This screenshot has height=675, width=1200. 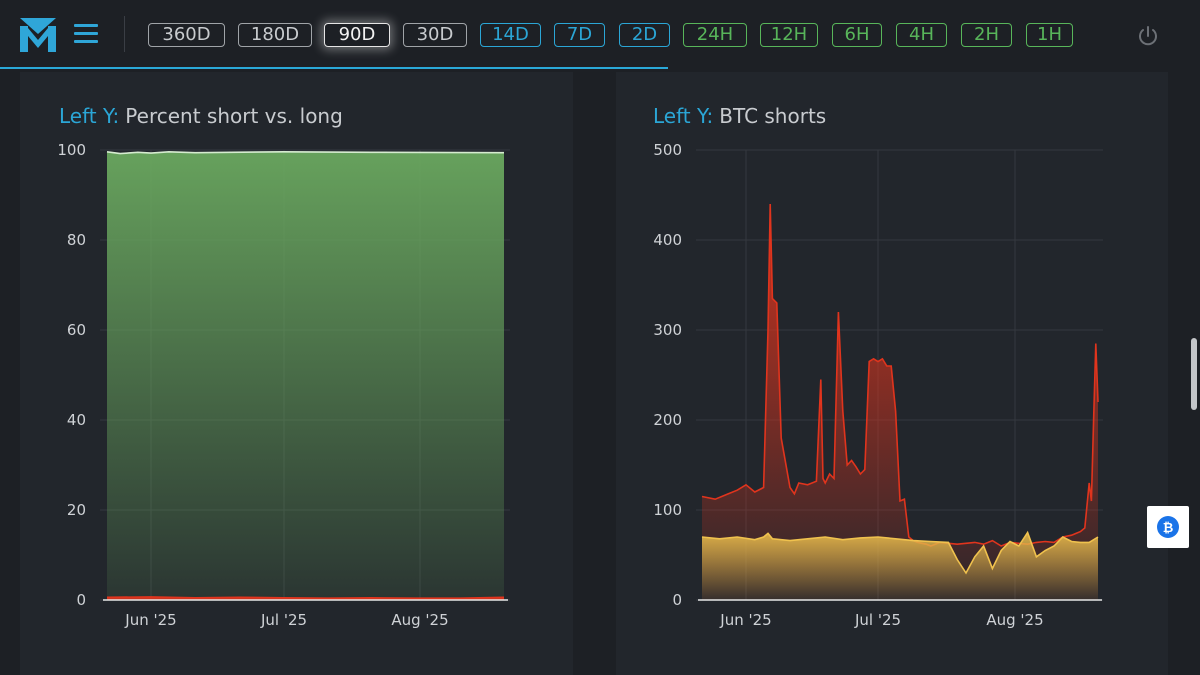 I want to click on series-area-longs, so click(x=900, y=566).